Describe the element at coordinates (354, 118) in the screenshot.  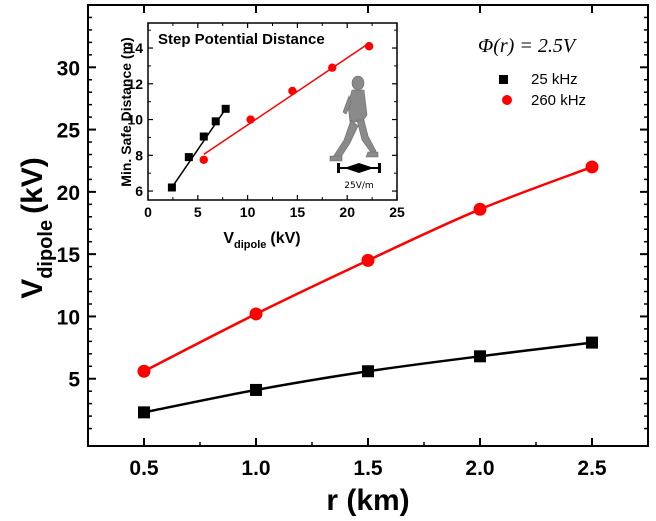
I see `walking-person-icon` at that location.